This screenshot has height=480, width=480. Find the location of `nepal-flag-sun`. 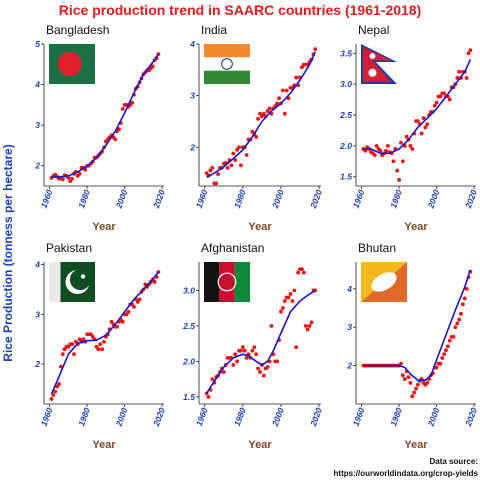

nepal-flag-sun is located at coordinates (372, 72).